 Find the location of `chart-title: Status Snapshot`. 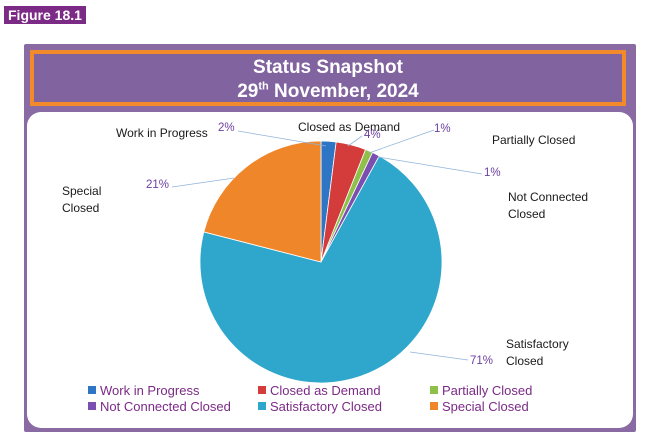

chart-title: Status Snapshot is located at coordinates (328, 67).